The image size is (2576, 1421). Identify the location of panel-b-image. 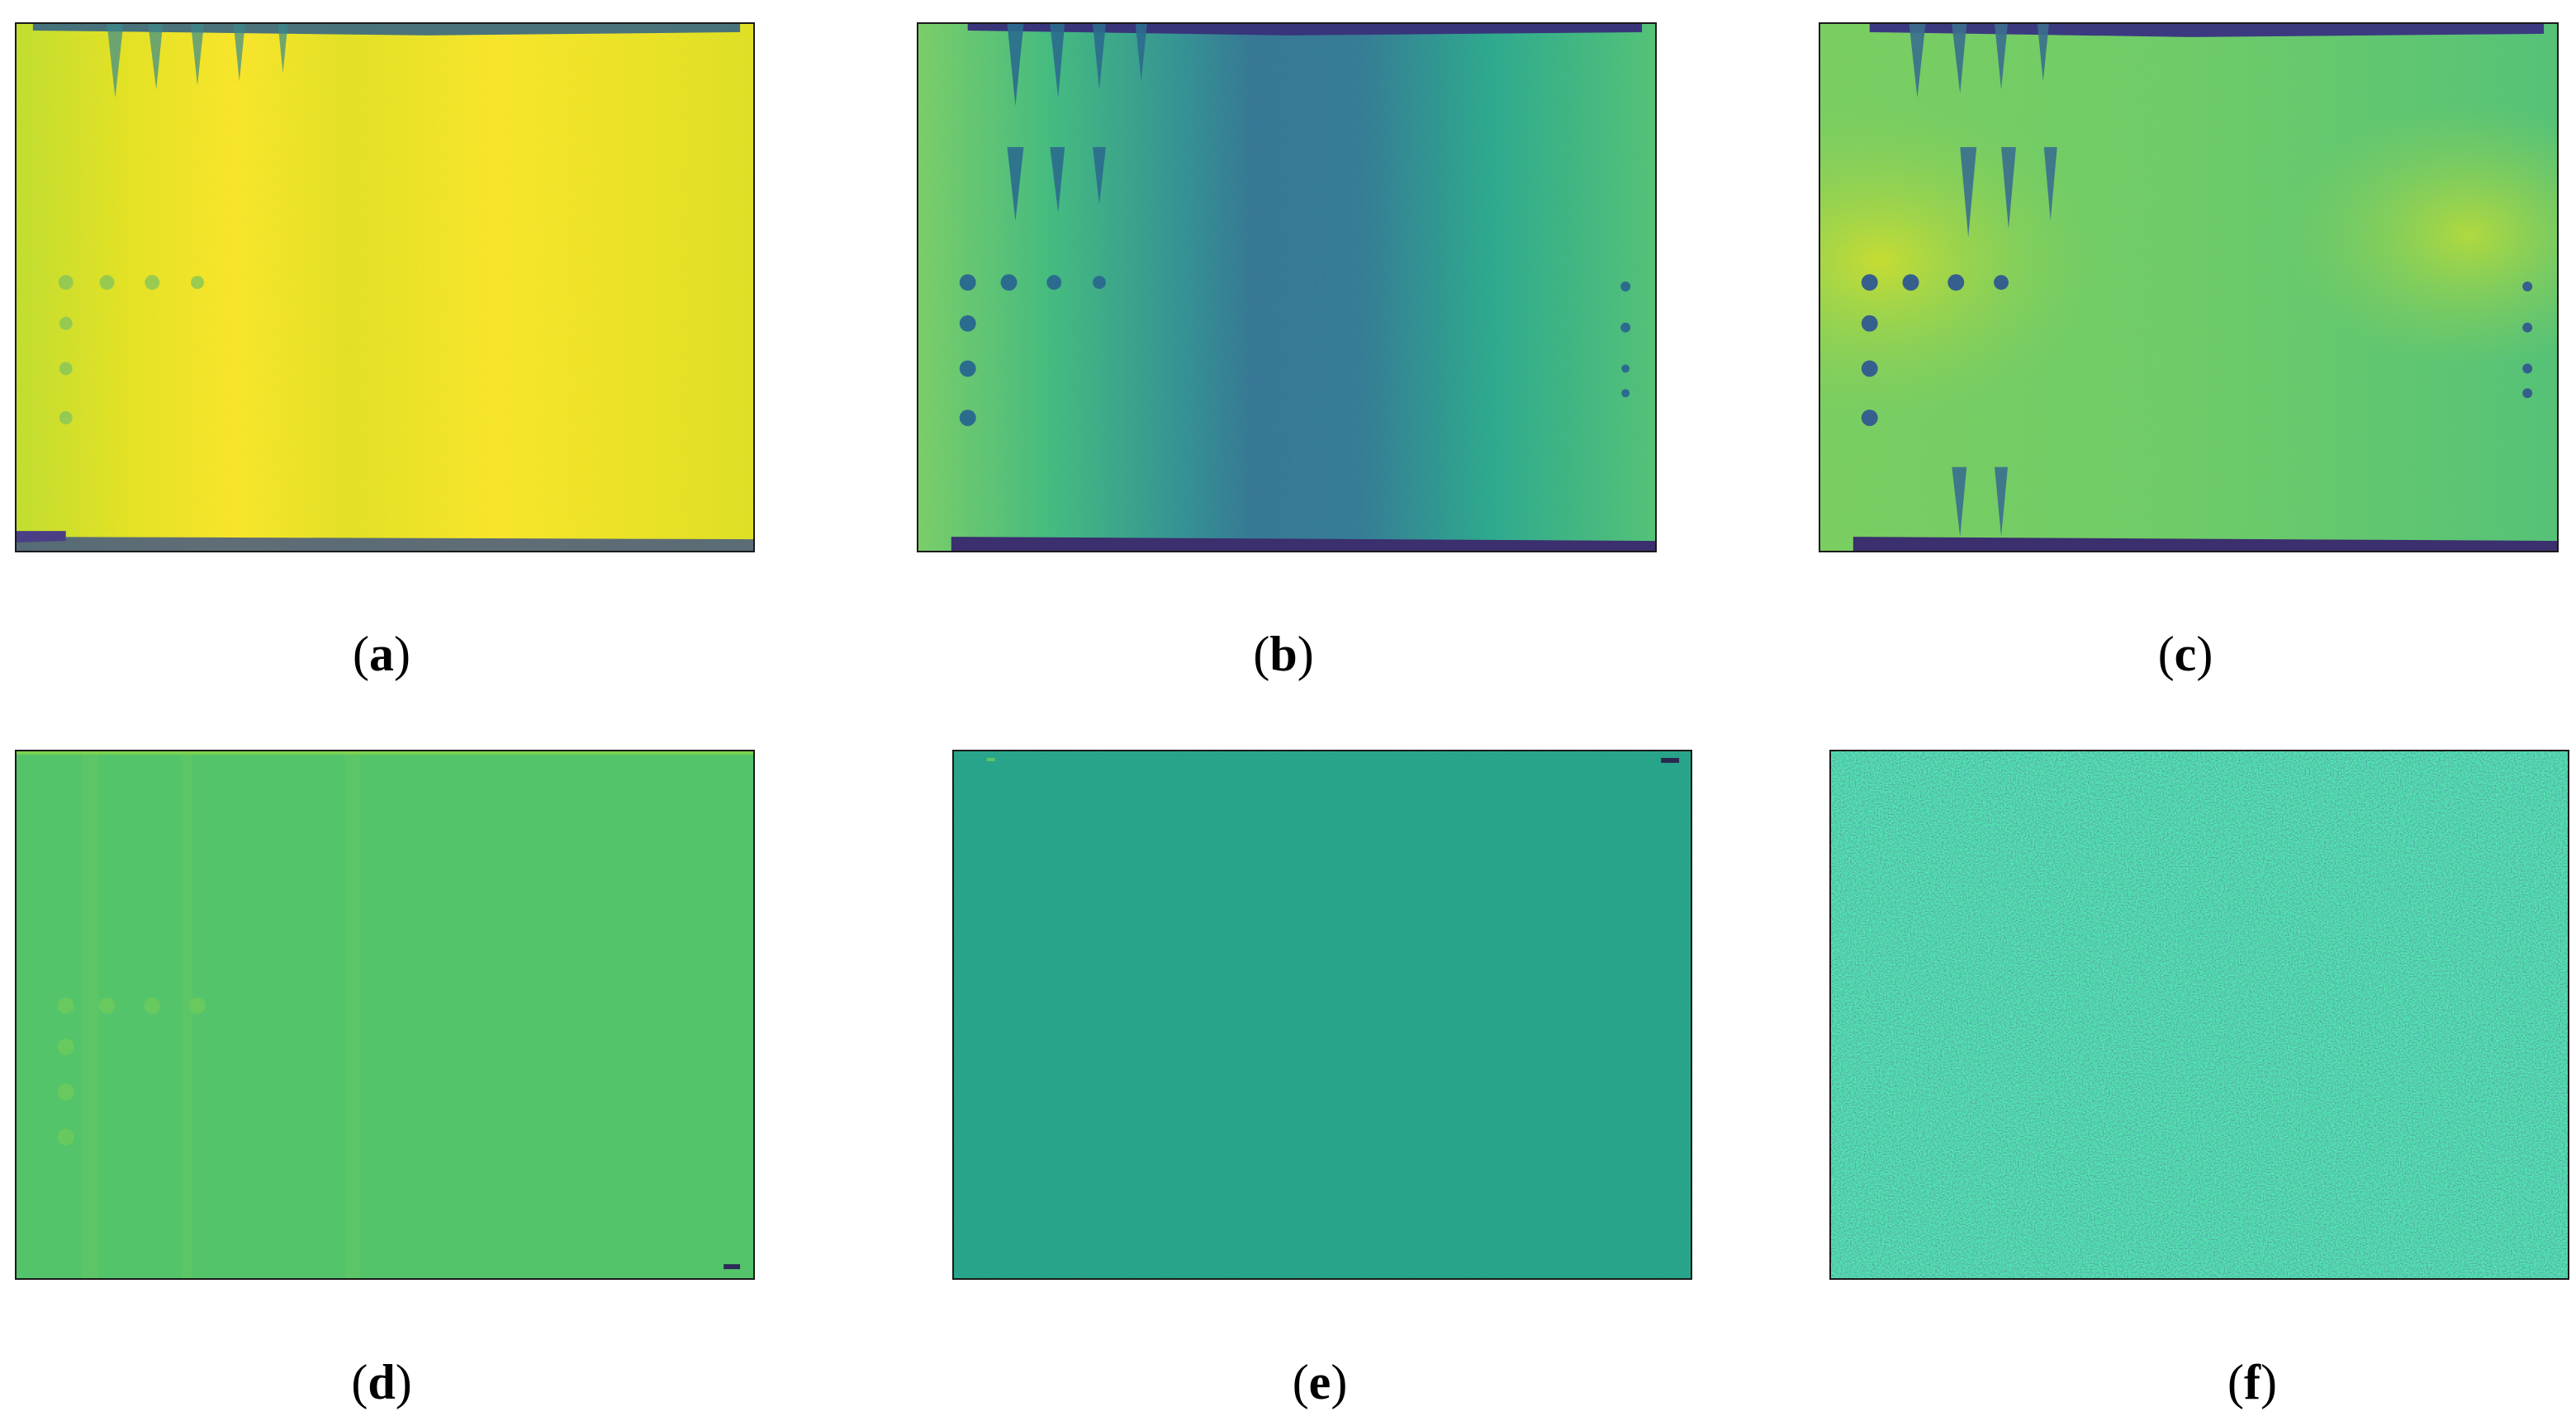
(1287, 287).